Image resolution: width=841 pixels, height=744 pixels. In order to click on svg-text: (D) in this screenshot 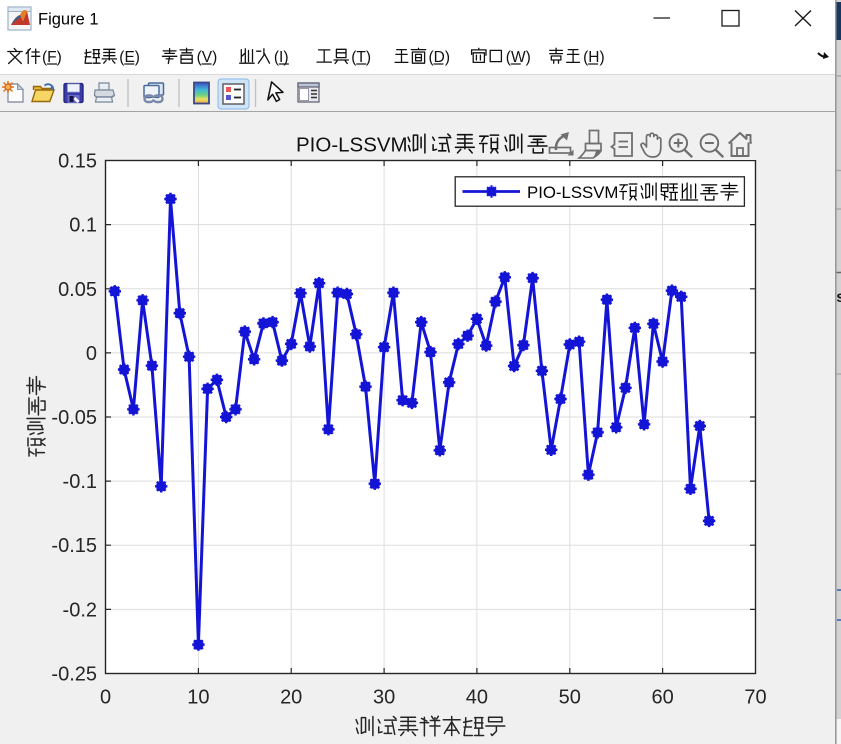, I will do `click(440, 57)`.